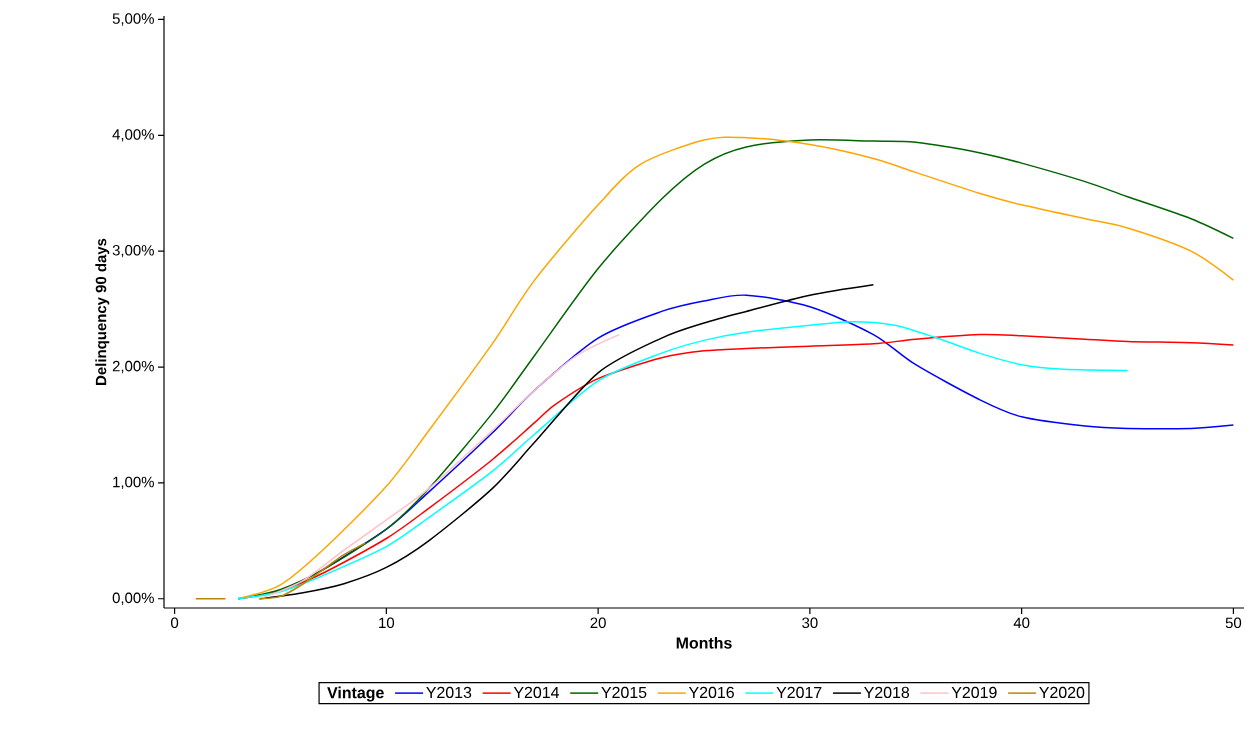 This screenshot has height=737, width=1255. What do you see at coordinates (536, 692) in the screenshot?
I see `legend-label: Y2014` at bounding box center [536, 692].